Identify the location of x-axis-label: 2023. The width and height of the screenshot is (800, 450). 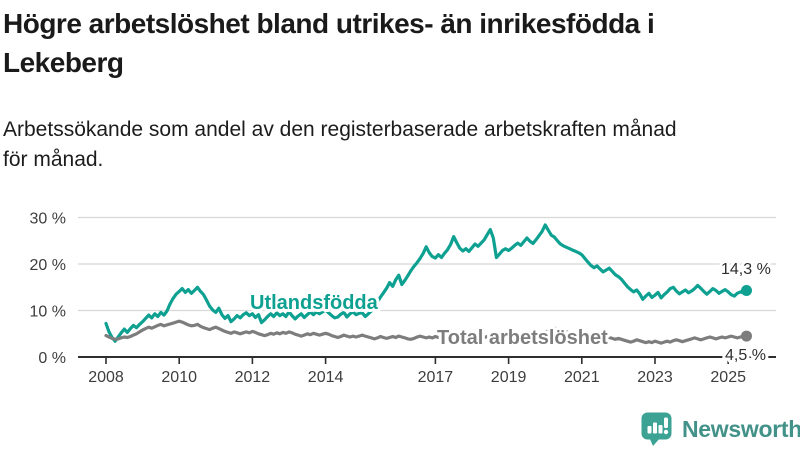
(655, 377).